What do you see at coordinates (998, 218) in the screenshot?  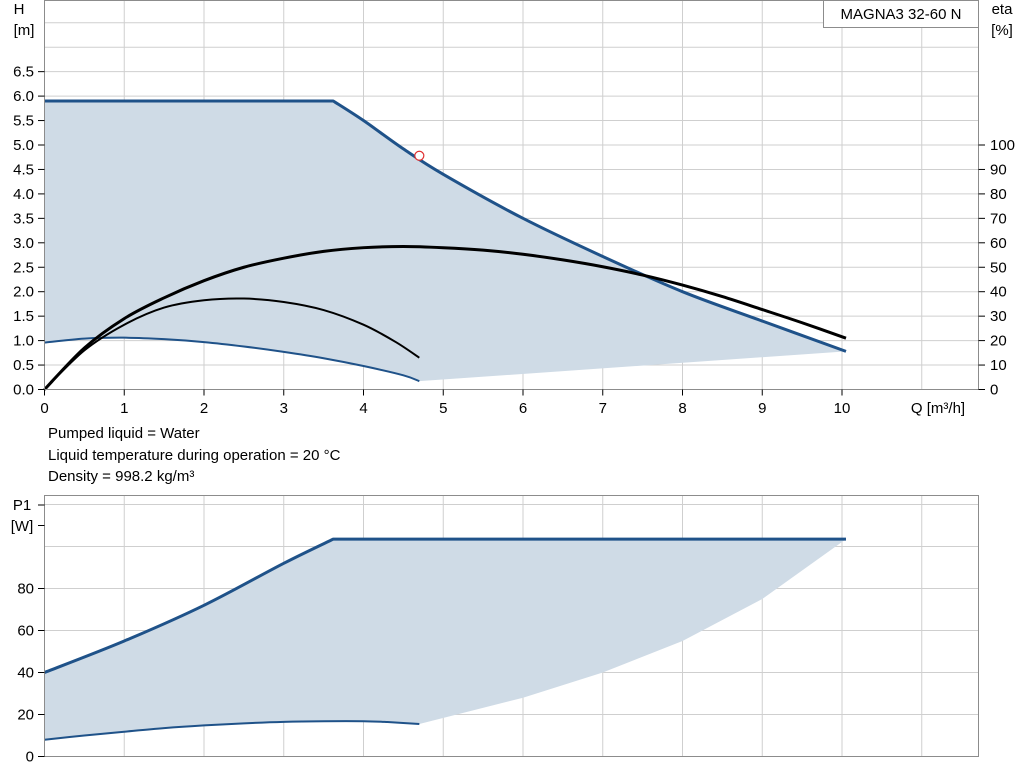 I see `eta-tick-label: 70` at bounding box center [998, 218].